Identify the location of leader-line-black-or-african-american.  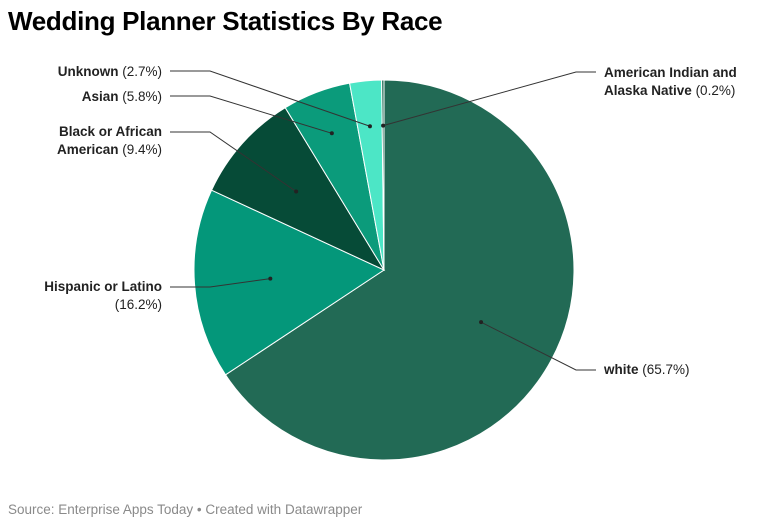
(233, 161).